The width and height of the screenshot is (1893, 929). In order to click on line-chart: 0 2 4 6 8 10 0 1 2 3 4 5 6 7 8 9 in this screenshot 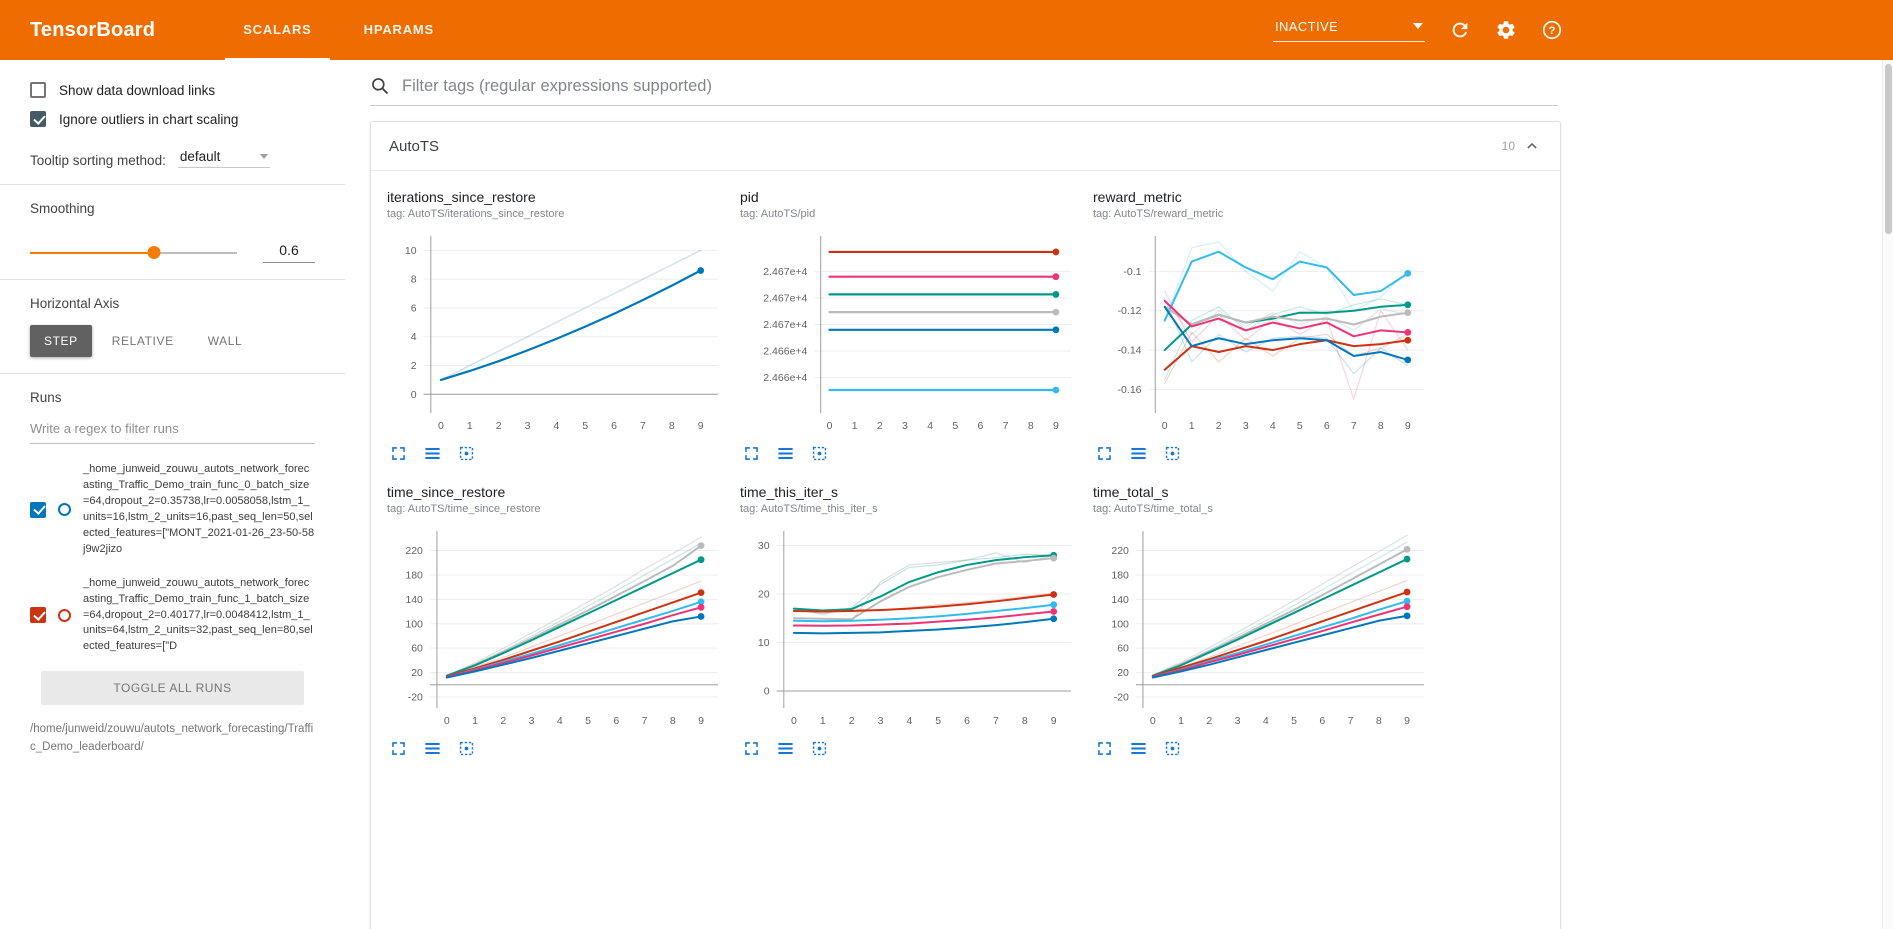, I will do `click(557, 332)`.